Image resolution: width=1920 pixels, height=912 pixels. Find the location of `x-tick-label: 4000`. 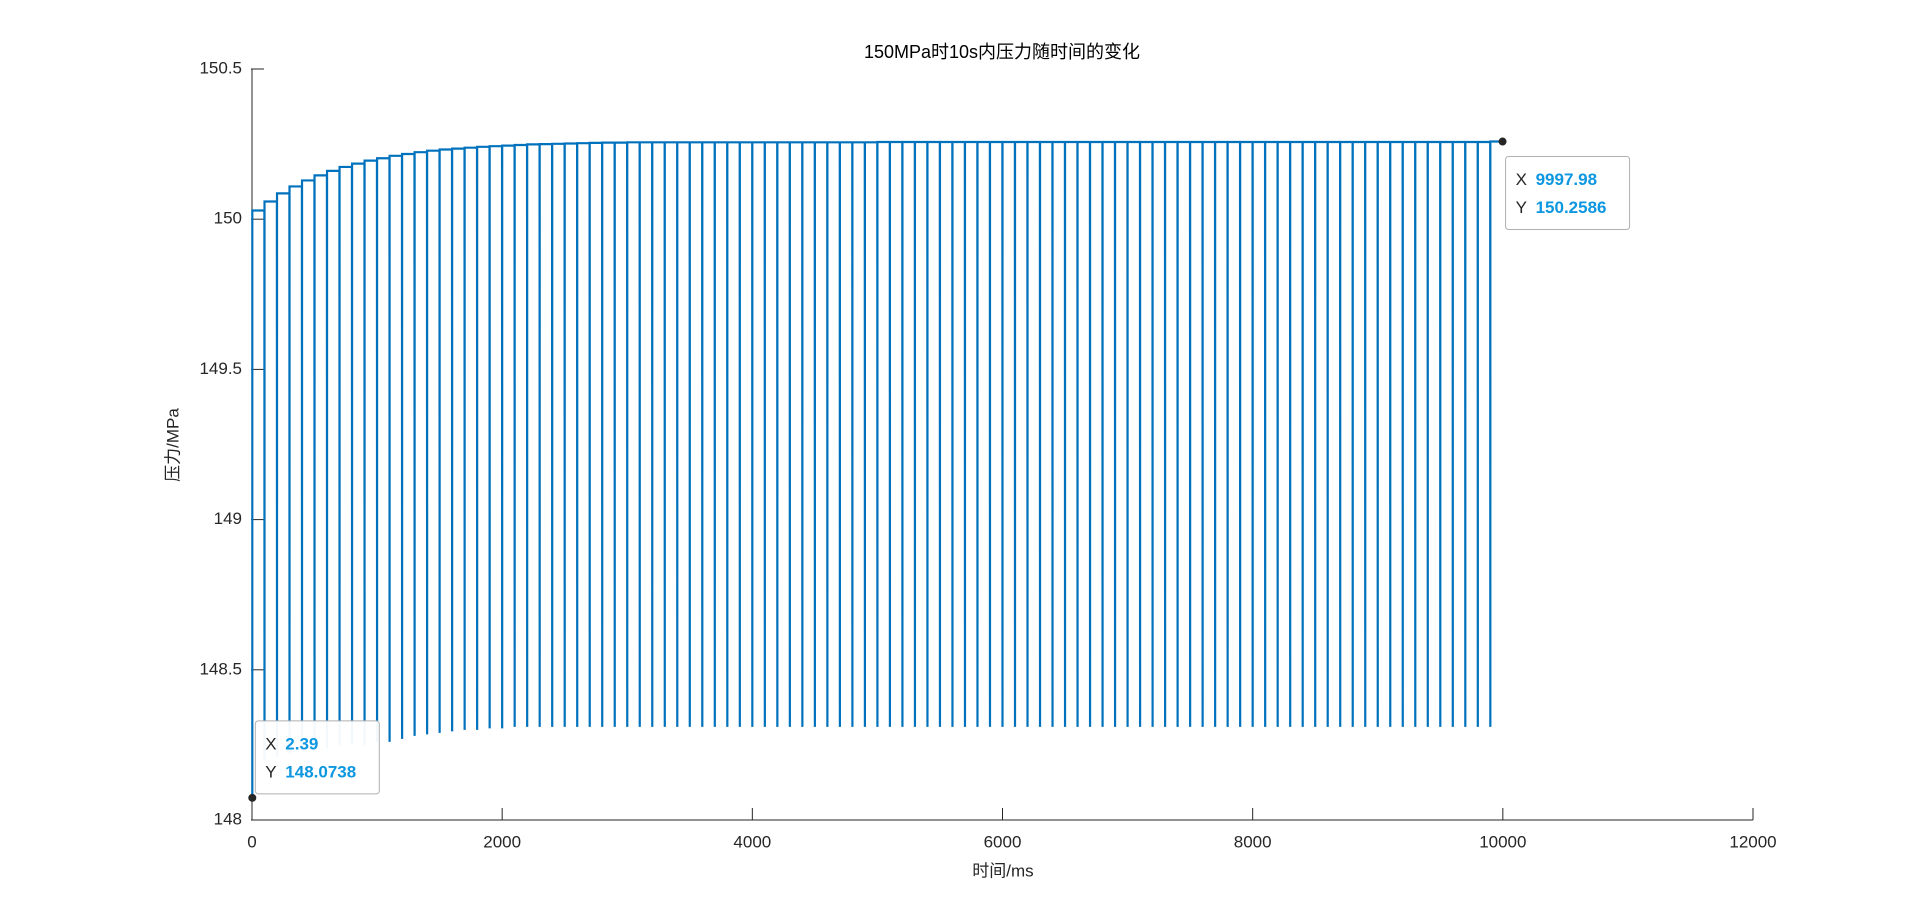

x-tick-label: 4000 is located at coordinates (752, 841).